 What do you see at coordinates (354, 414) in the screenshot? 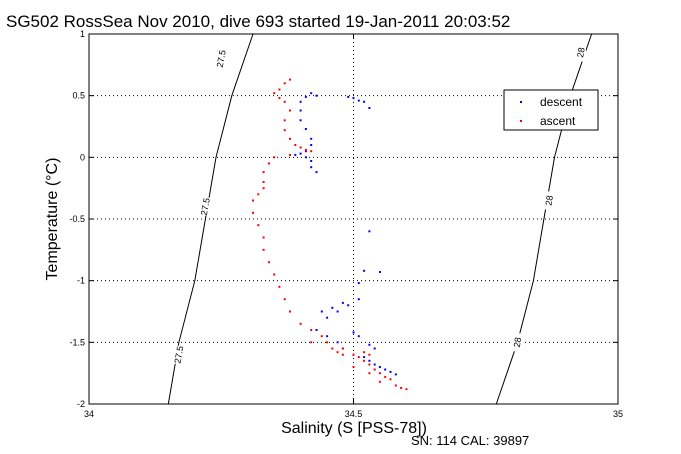
I see `x-tick-label: 34.5` at bounding box center [354, 414].